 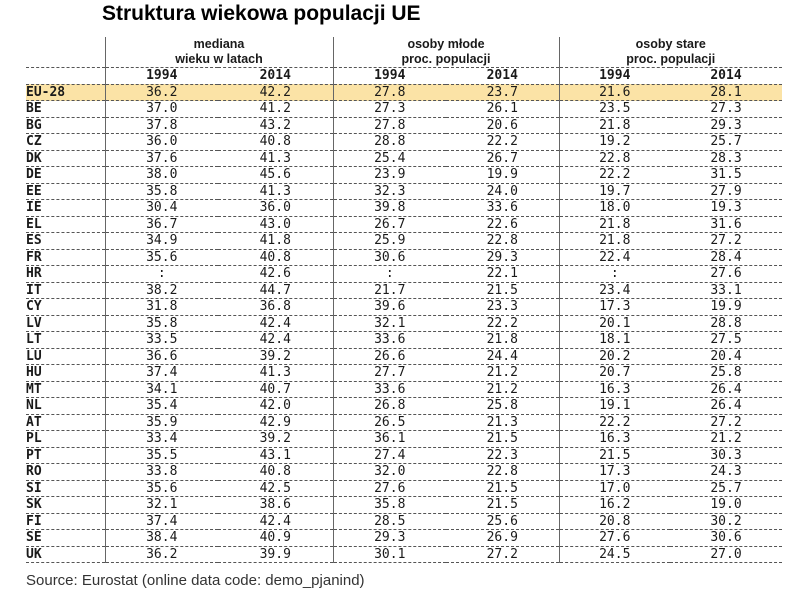 I want to click on value-cell: 33.5, so click(x=161, y=340).